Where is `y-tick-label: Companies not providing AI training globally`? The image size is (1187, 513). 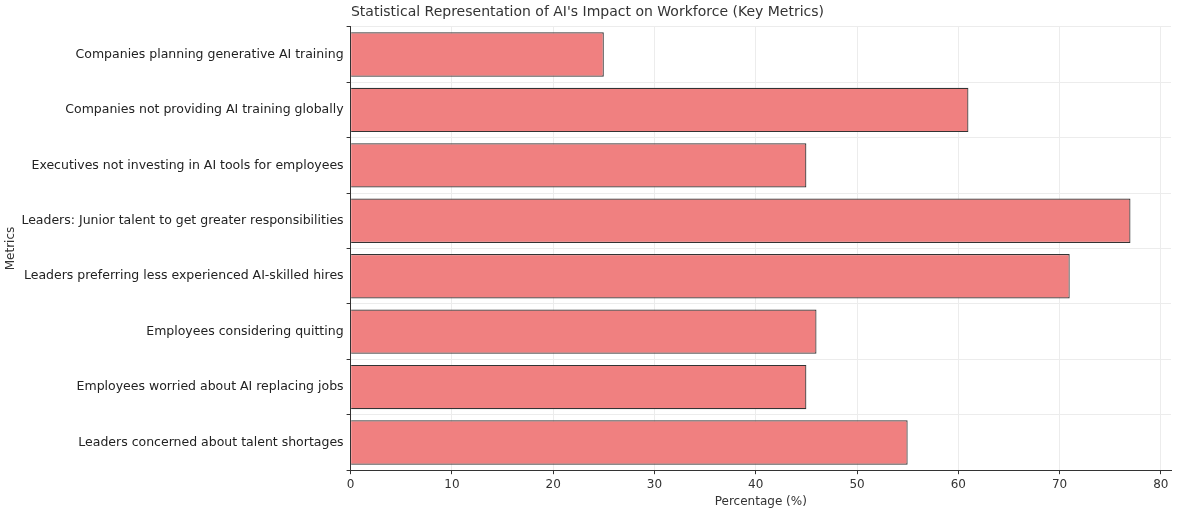
y-tick-label: Companies not providing AI training globally is located at coordinates (205, 109).